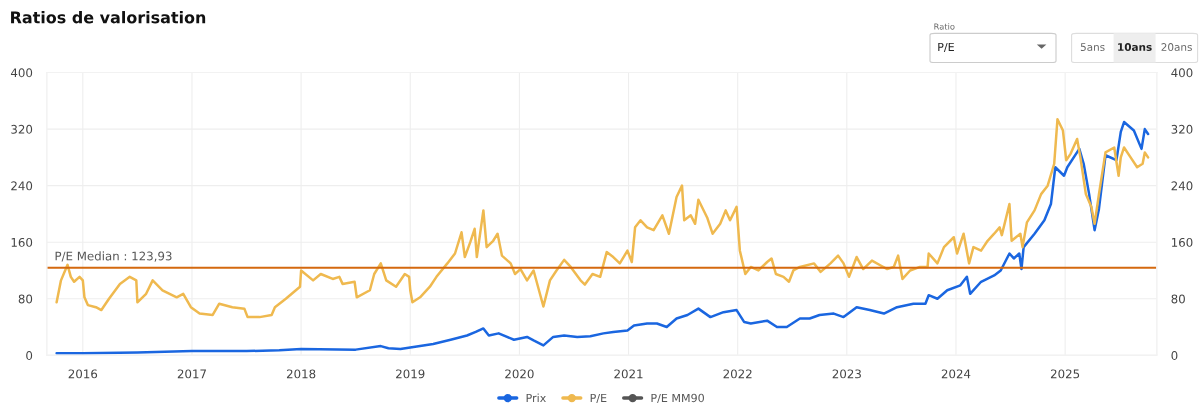 This screenshot has height=417, width=1200. What do you see at coordinates (83, 374) in the screenshot?
I see `x-tick-label: 2016` at bounding box center [83, 374].